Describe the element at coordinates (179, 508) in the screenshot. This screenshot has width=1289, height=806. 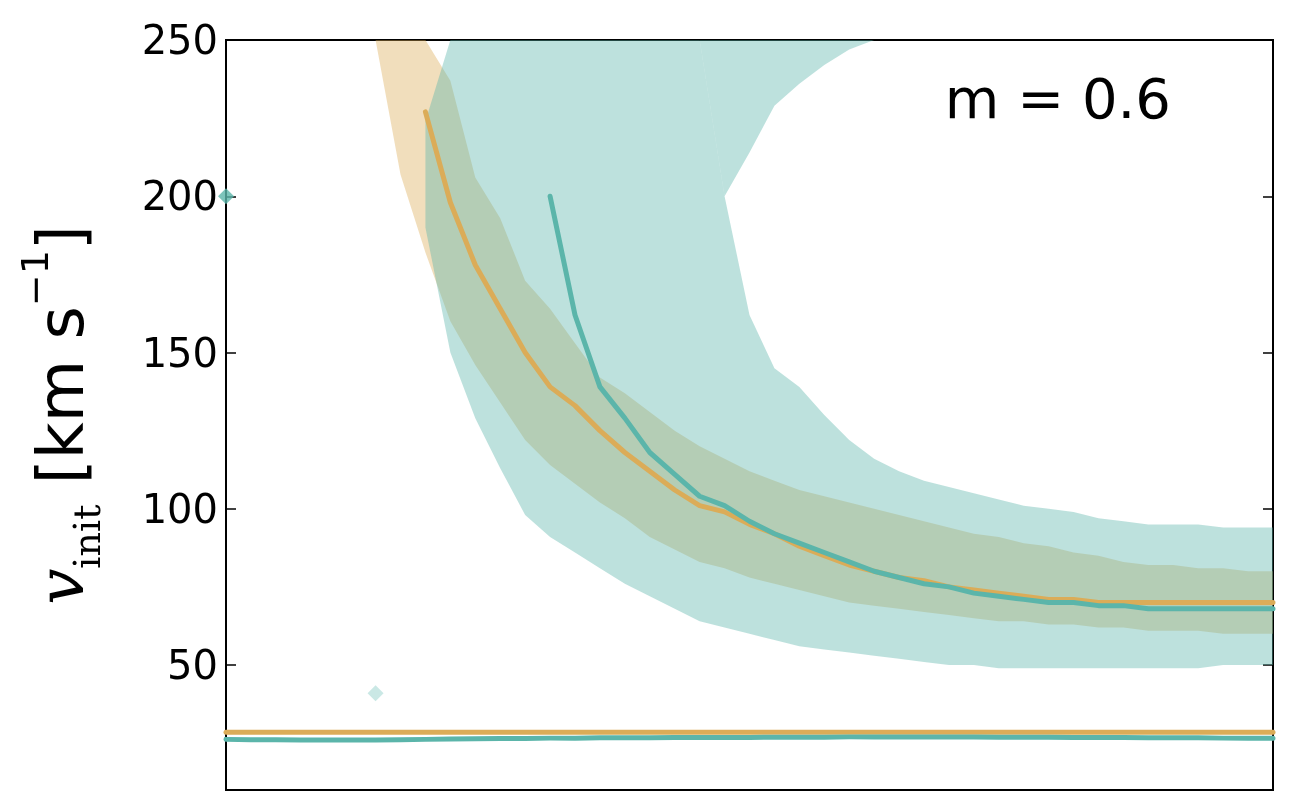
I see `y-tick-label: 100` at that location.